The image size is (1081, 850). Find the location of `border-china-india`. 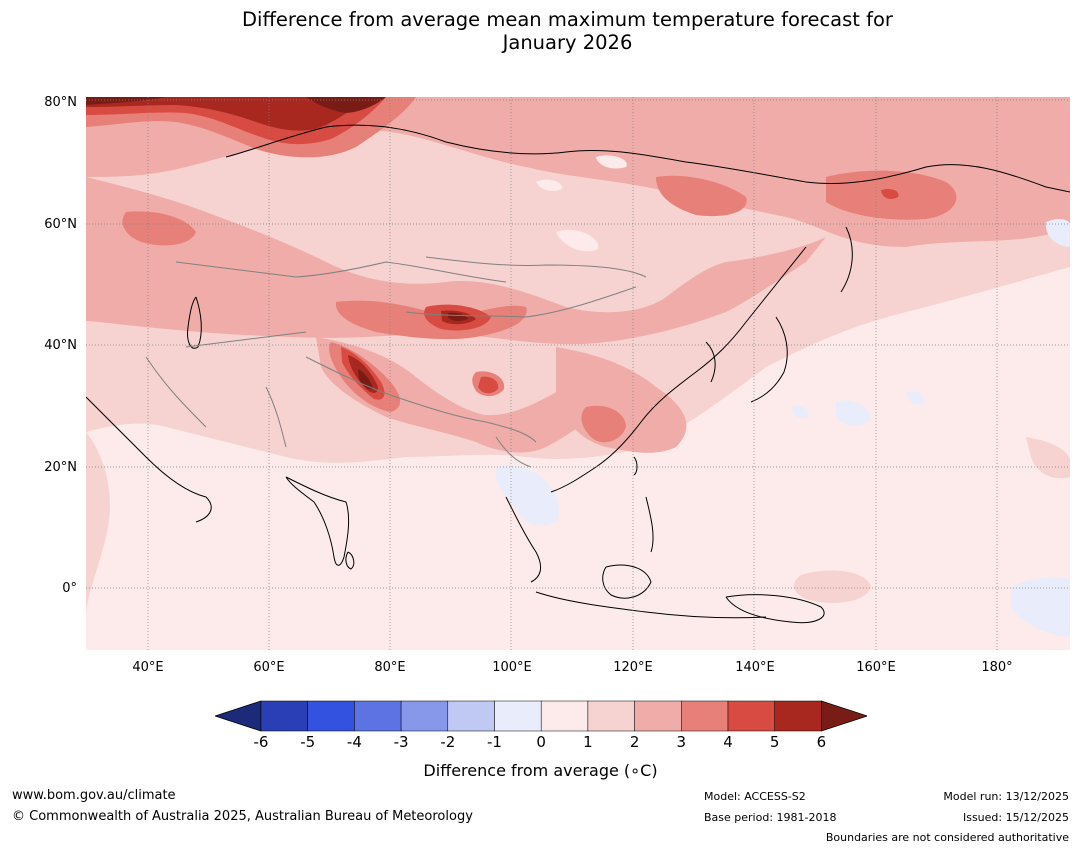

border-china-india is located at coordinates (421, 399).